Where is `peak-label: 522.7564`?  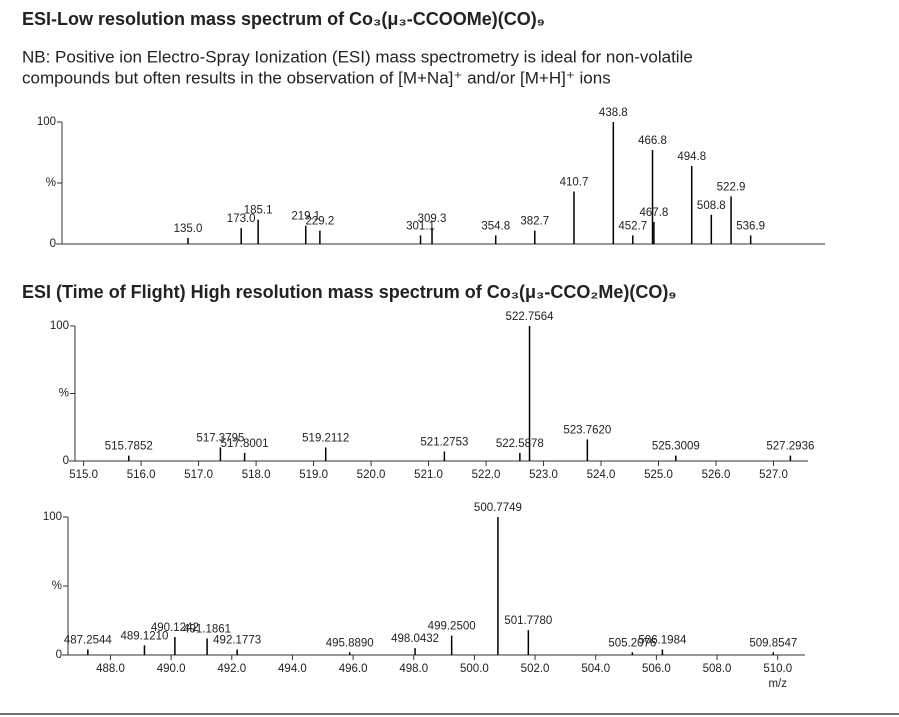
peak-label: 522.7564 is located at coordinates (530, 317).